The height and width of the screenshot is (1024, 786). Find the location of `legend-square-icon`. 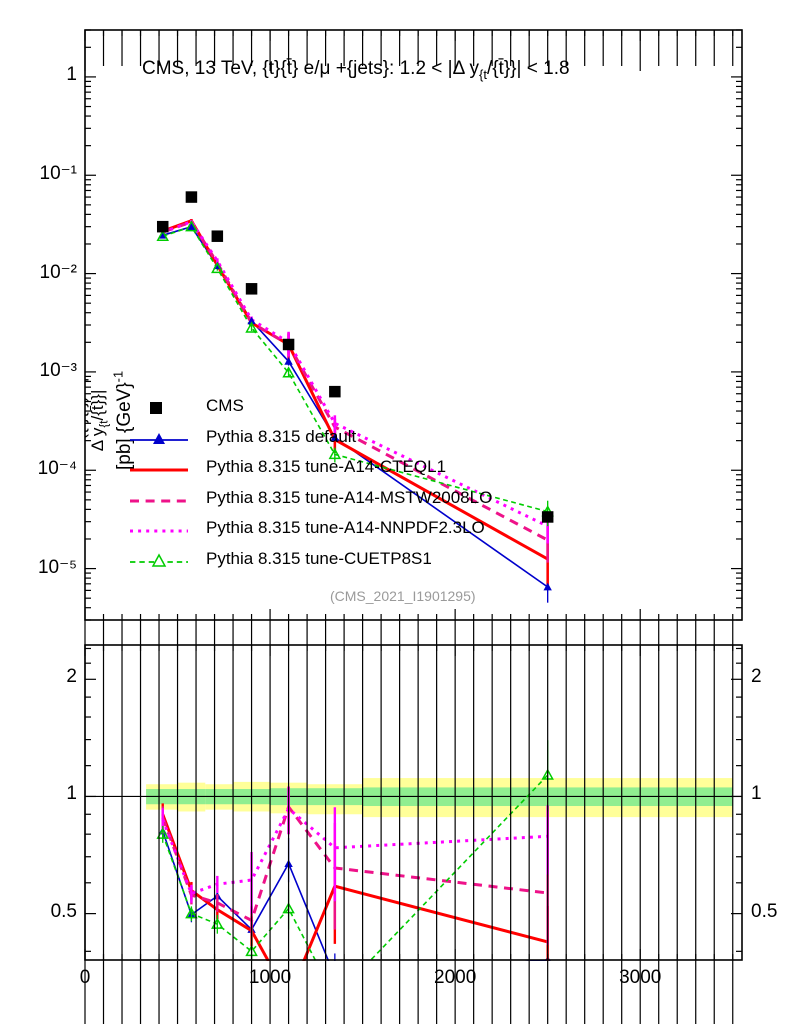

legend-square-icon is located at coordinates (156, 408).